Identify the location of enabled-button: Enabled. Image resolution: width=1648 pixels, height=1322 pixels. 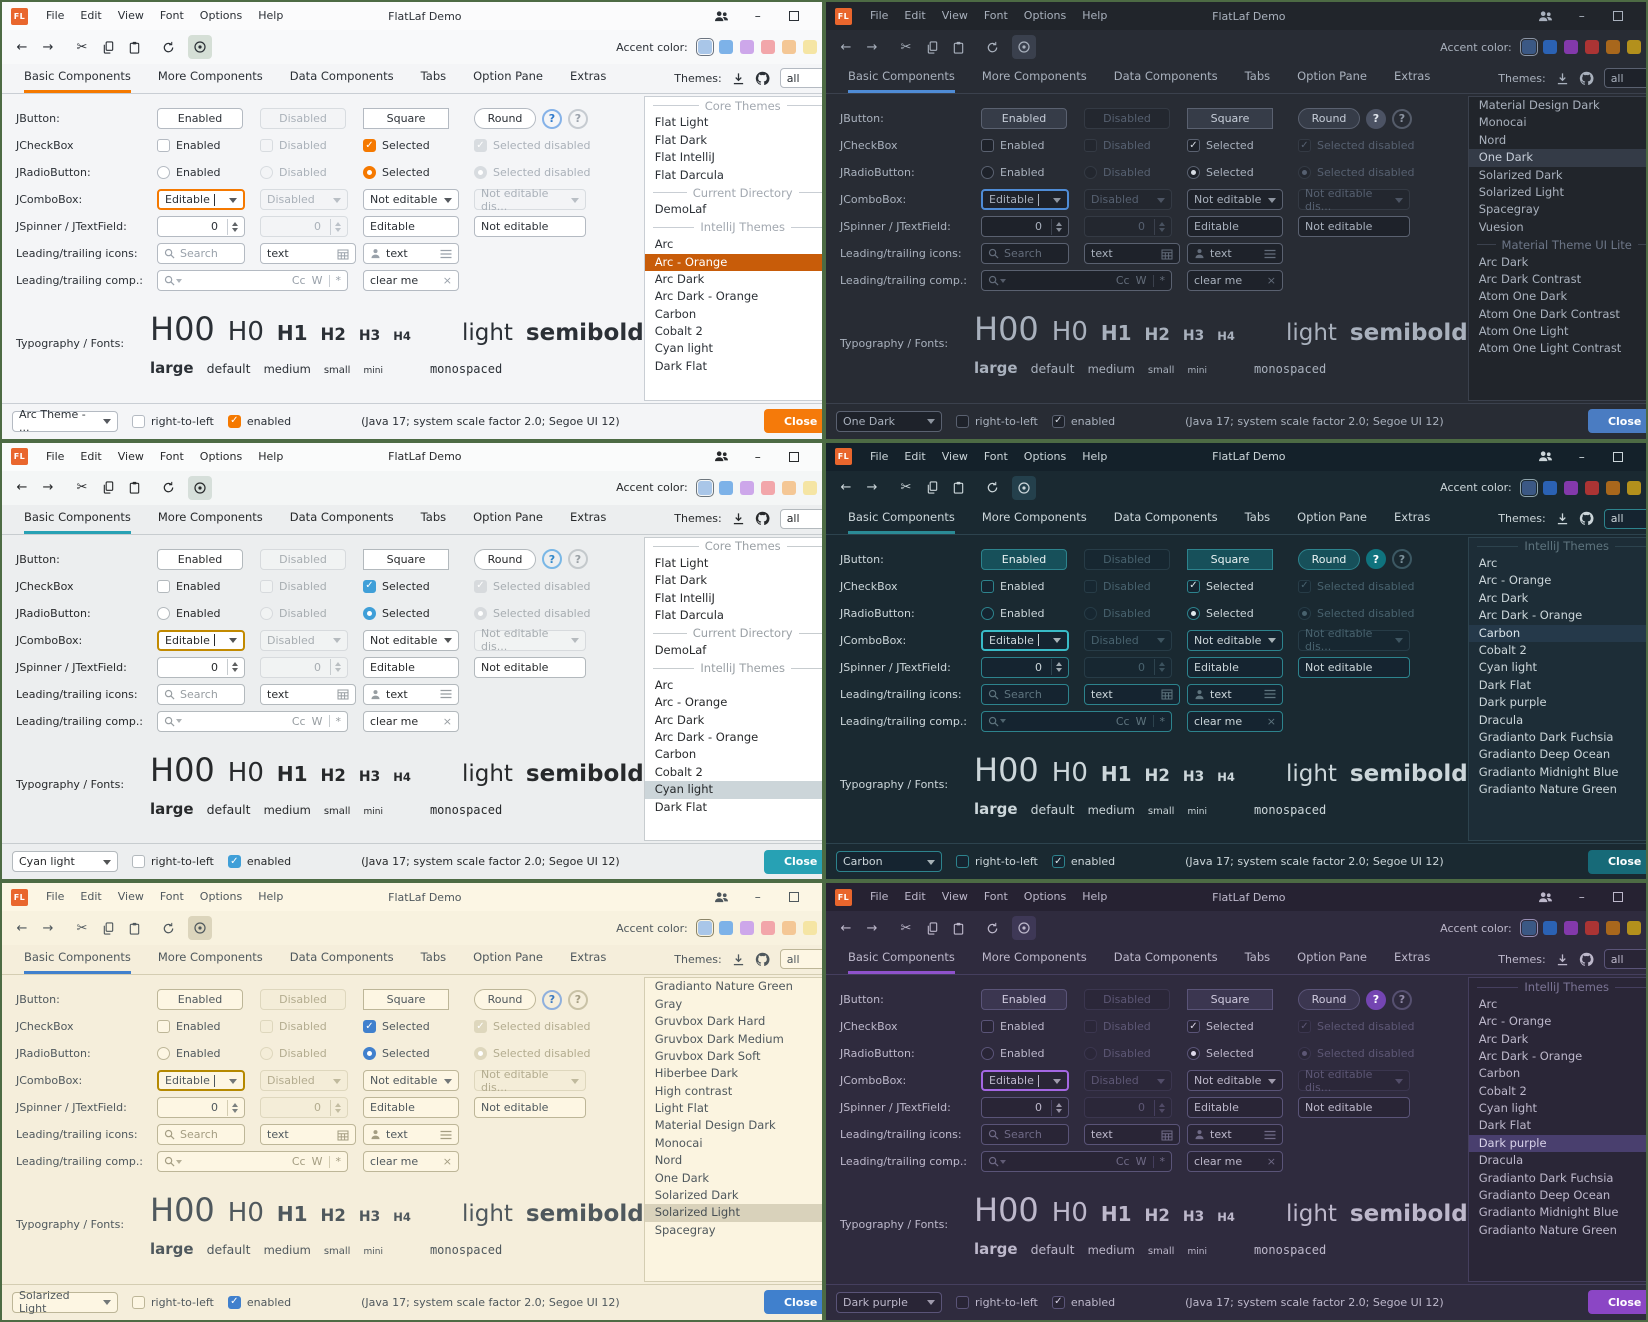
(200, 118).